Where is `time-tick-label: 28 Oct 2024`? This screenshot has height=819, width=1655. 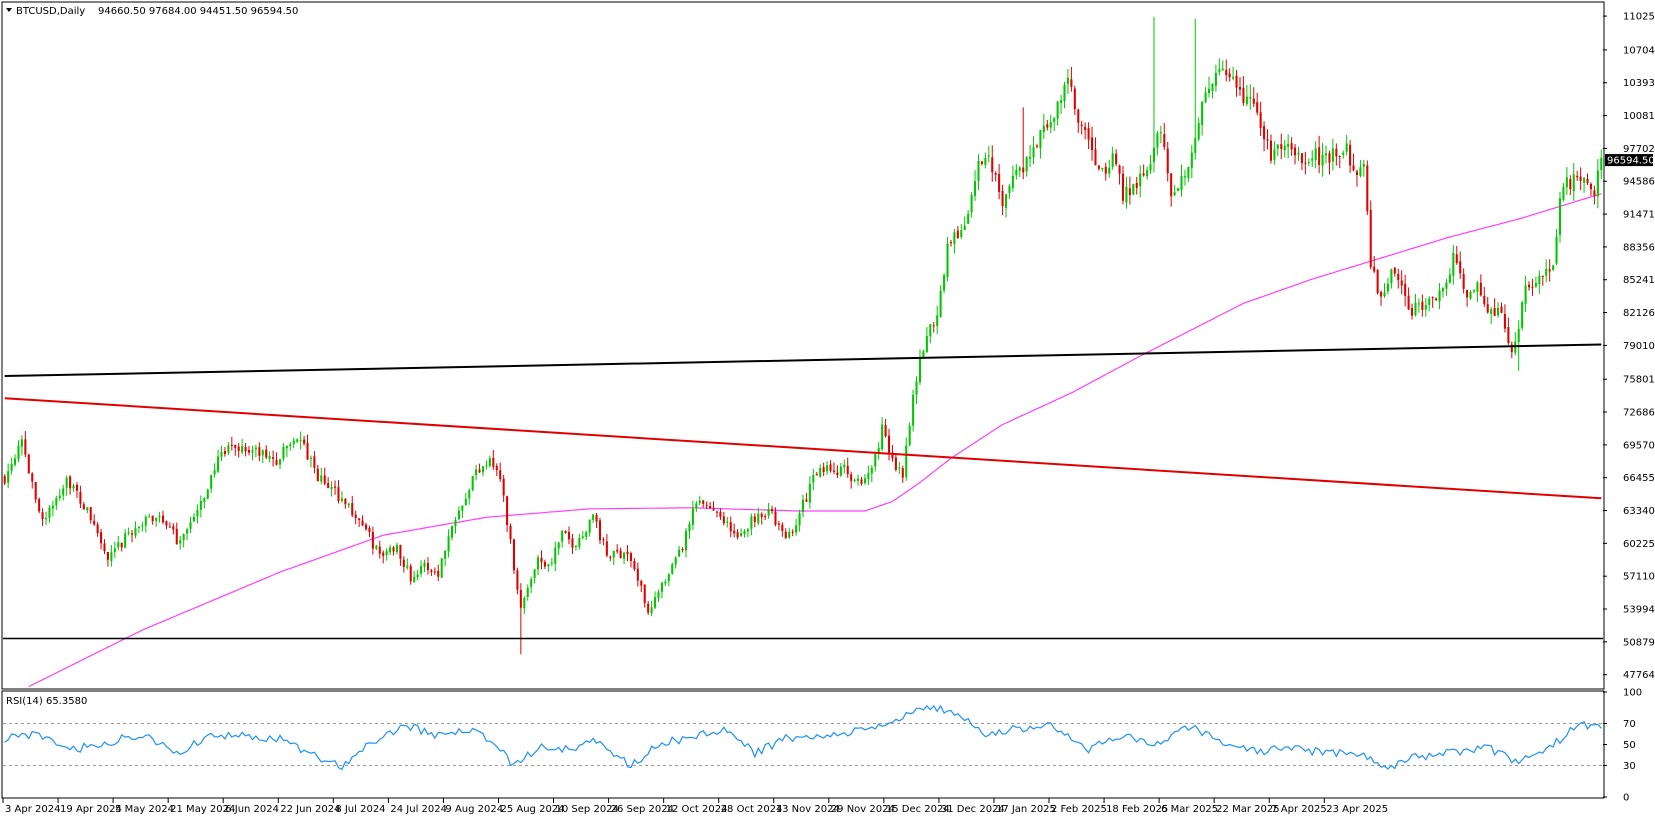
time-tick-label: 28 Oct 2024 is located at coordinates (752, 809).